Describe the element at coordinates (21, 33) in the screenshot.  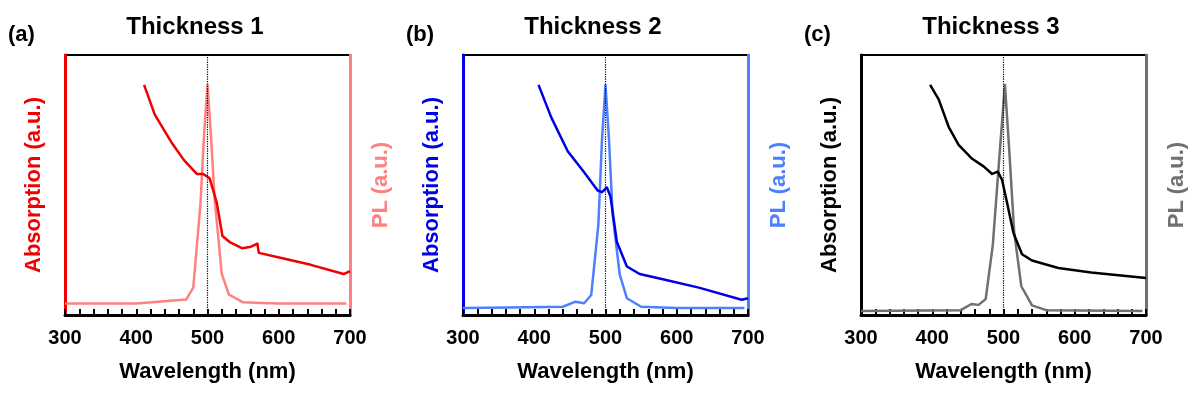
I see `text: (a)` at that location.